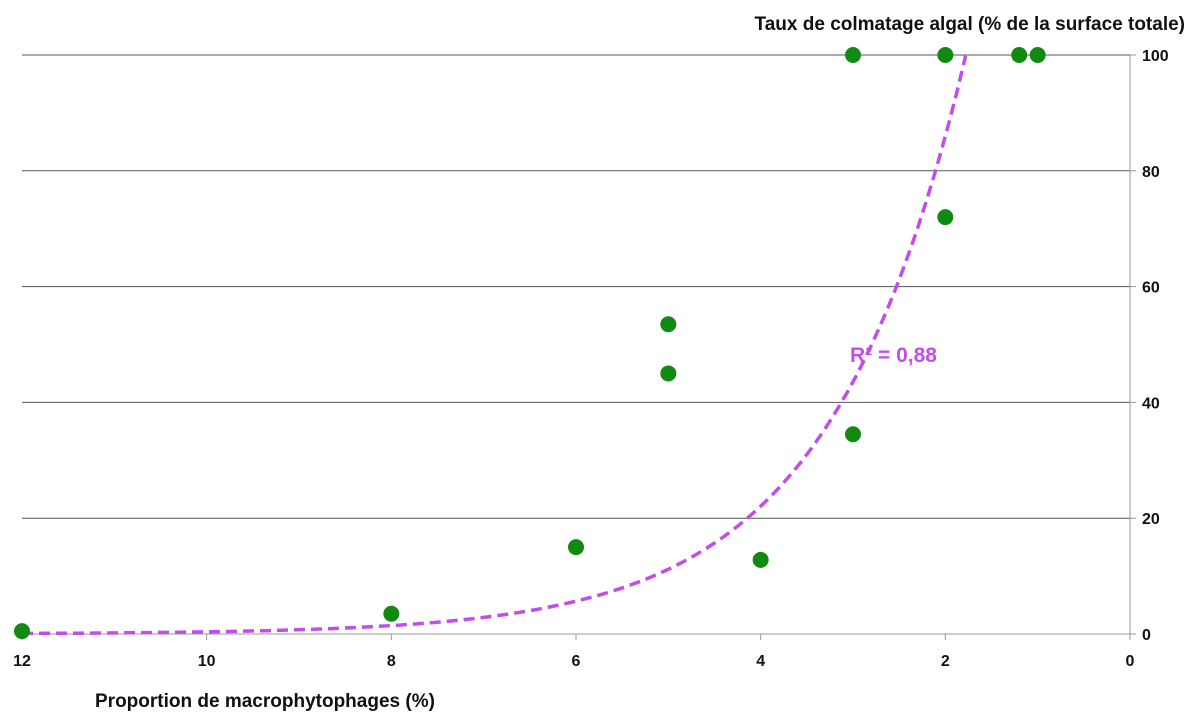  I want to click on x-tick-label: 2, so click(945, 661).